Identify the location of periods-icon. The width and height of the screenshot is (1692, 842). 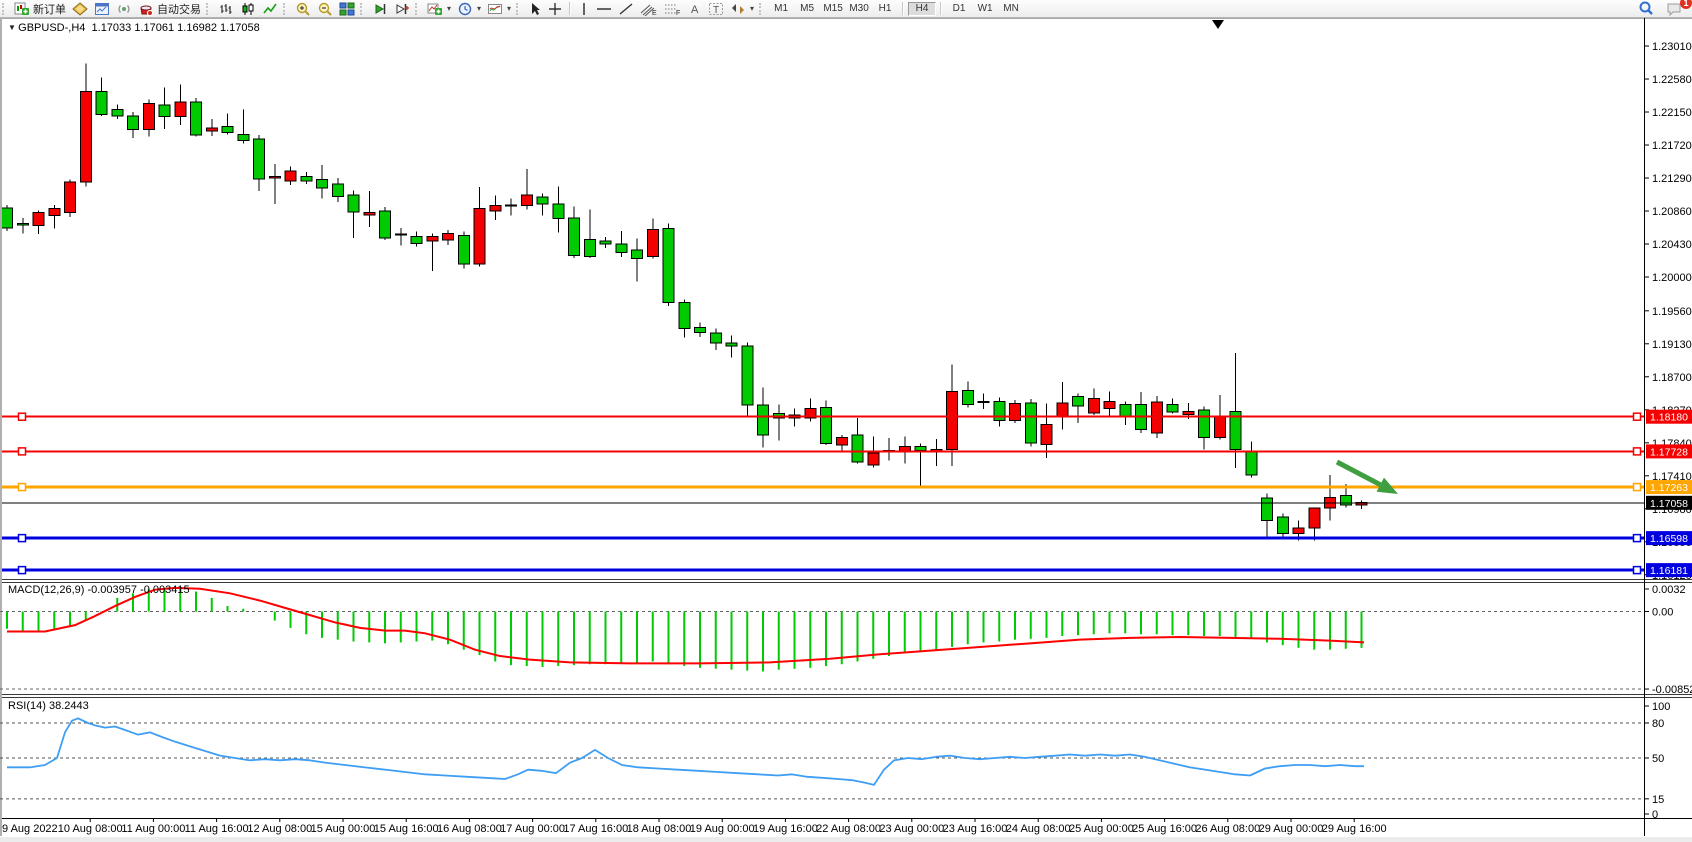
(465, 8).